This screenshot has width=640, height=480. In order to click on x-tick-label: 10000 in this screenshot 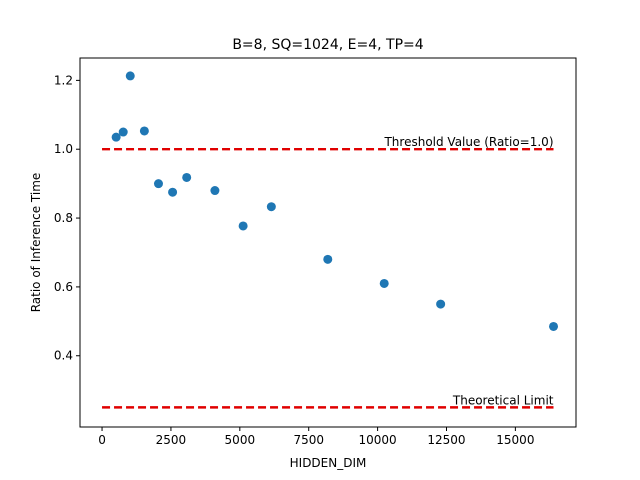, I will do `click(378, 440)`.